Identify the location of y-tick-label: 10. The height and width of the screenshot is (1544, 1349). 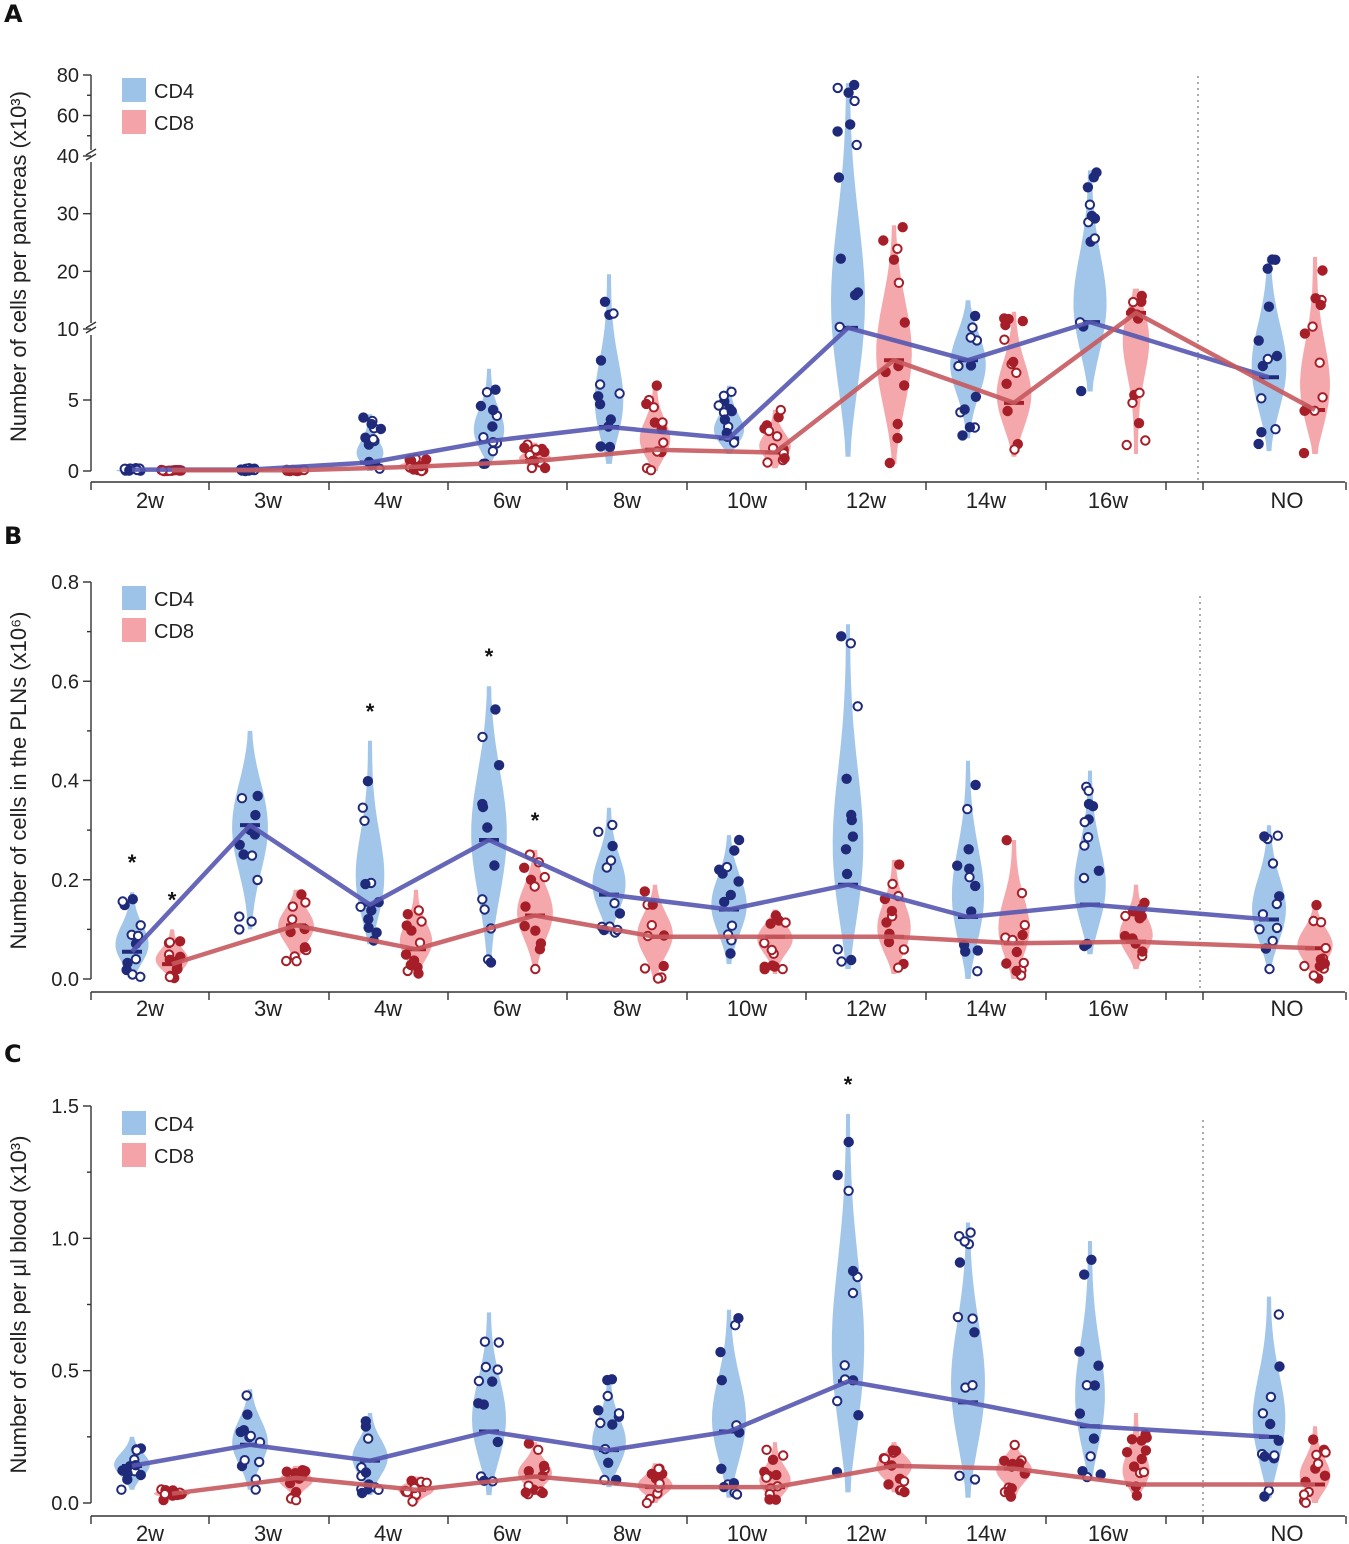
(68, 330).